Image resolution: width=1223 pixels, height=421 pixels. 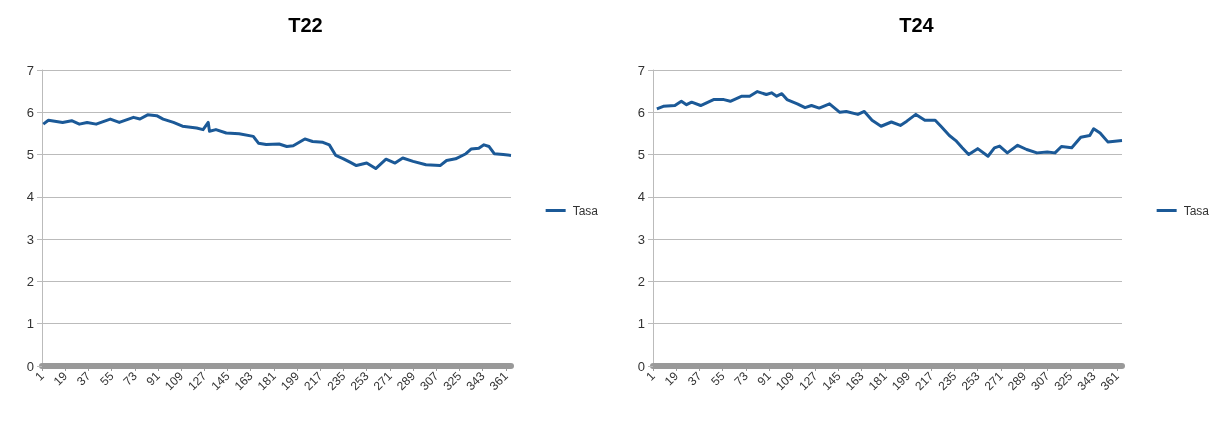 What do you see at coordinates (917, 25) in the screenshot?
I see `chart-title: T24` at bounding box center [917, 25].